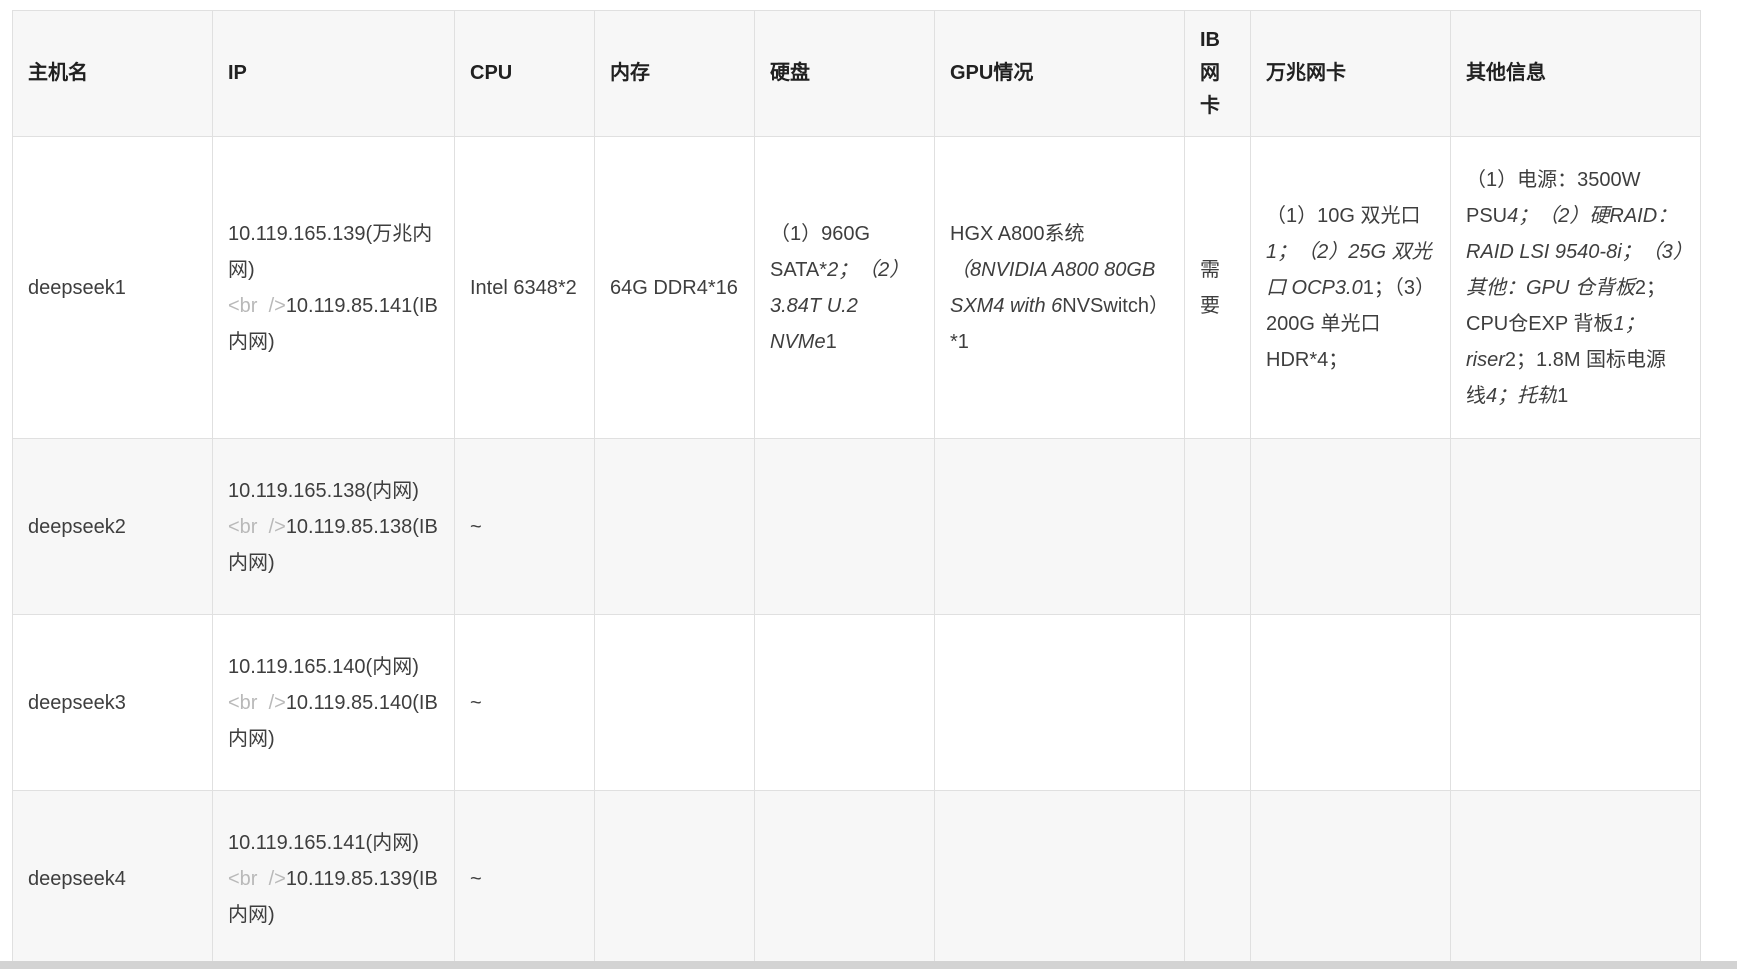 The image size is (1737, 969). I want to click on col-header-gpu: GPU情况, so click(1059, 73).